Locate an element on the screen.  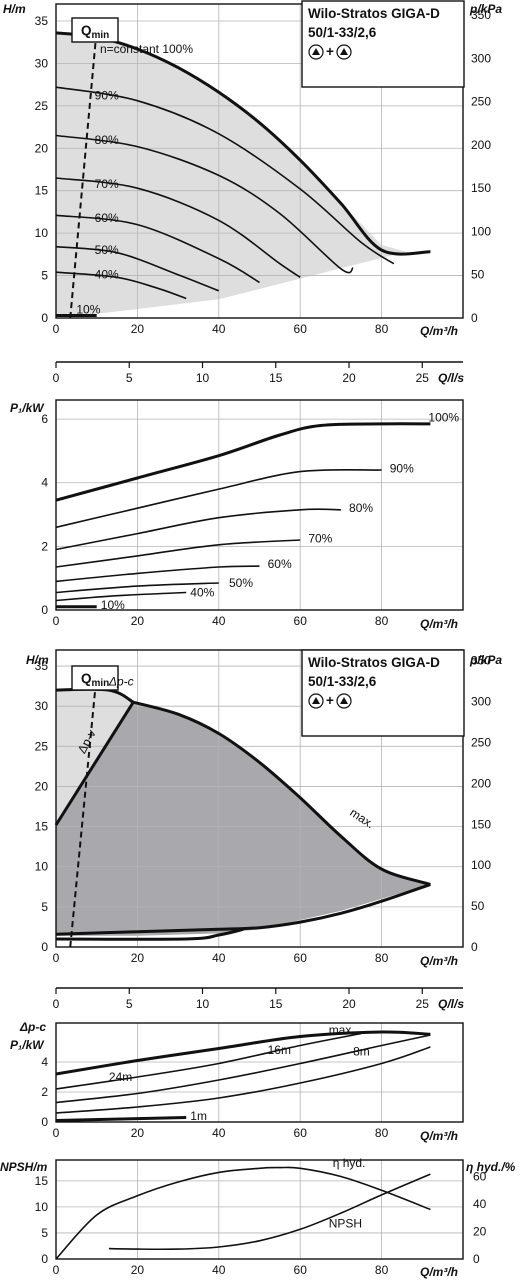
chart-flow-ls-1: 0 5 10 15 20 25 Q/l/s is located at coordinates (258, 373).